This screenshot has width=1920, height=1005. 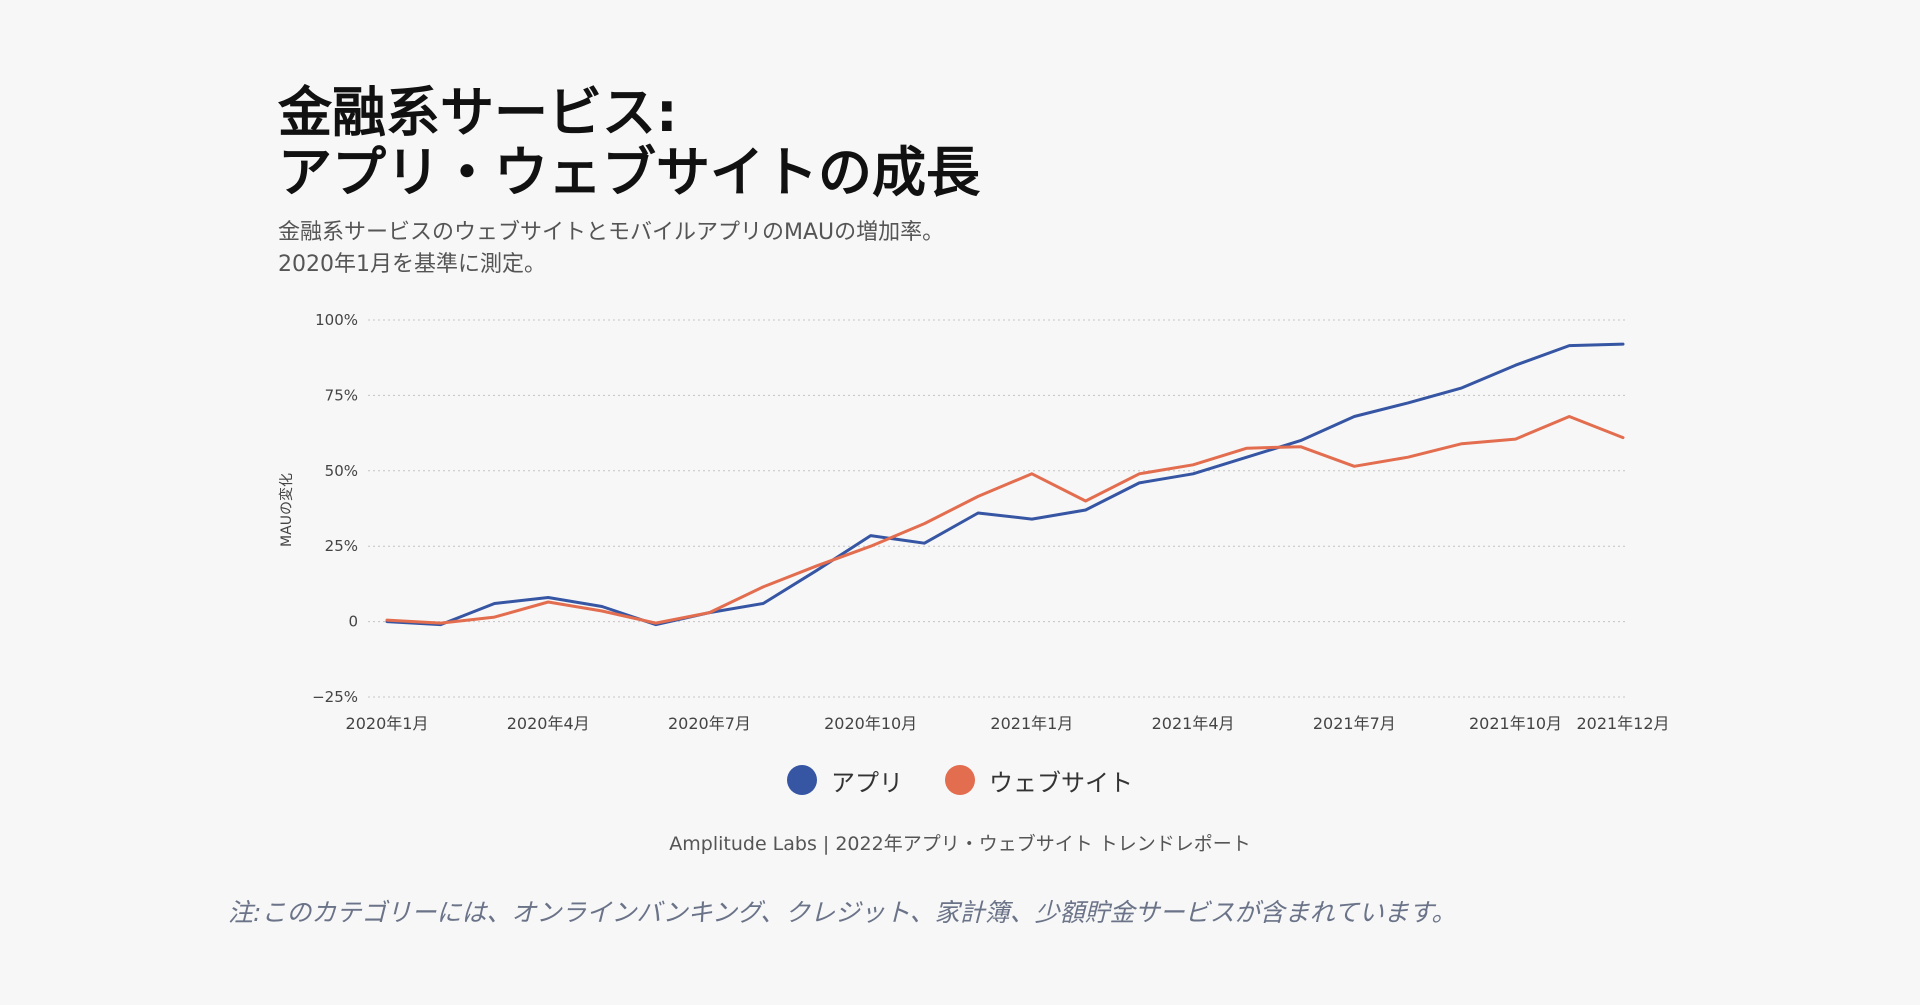 I want to click on legend-label-website: ウェブサイト, so click(x=1061, y=782).